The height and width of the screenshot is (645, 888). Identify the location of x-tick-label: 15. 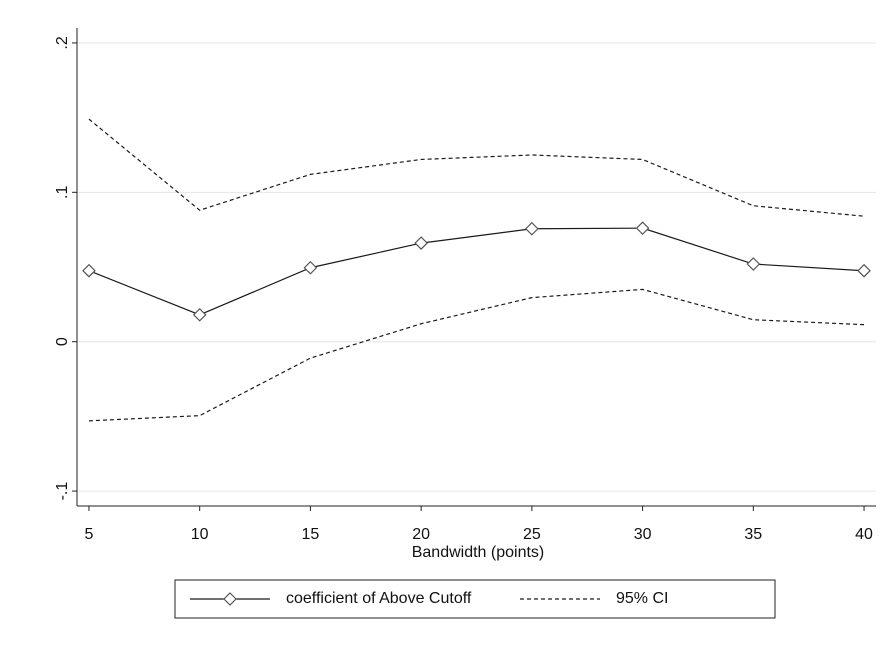
(311, 534).